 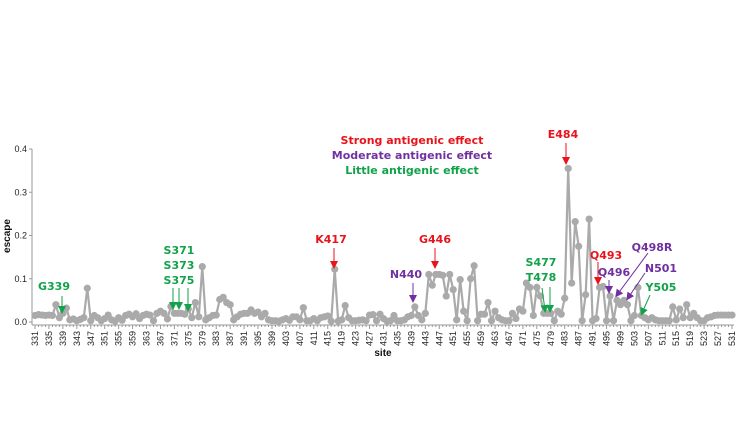 What do you see at coordinates (481, 338) in the screenshot?
I see `x-tick-label: 459` at bounding box center [481, 338].